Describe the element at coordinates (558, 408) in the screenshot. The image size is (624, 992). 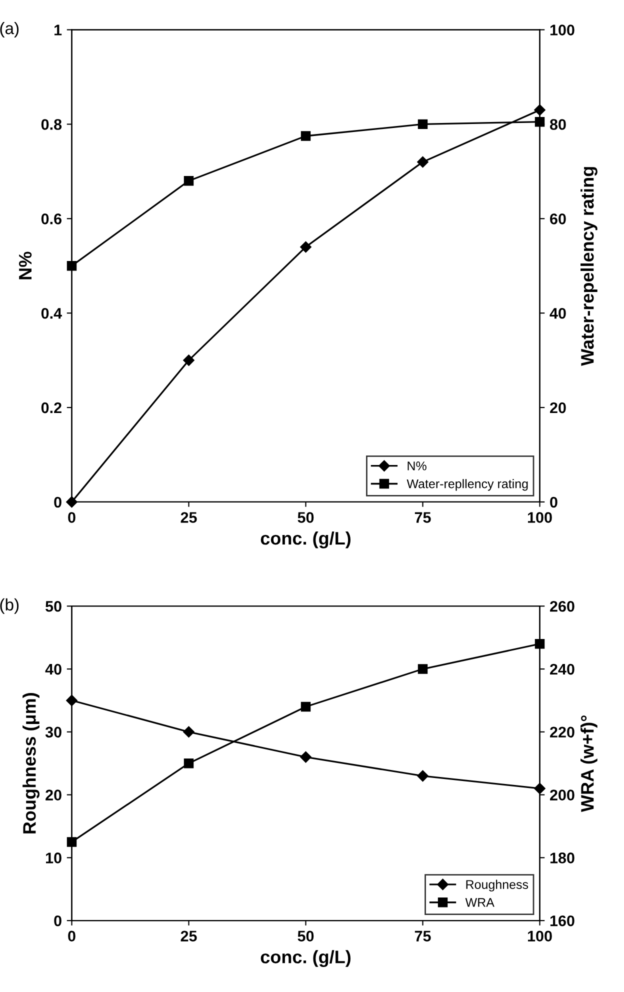
I see `y2-tick-label: 20` at that location.